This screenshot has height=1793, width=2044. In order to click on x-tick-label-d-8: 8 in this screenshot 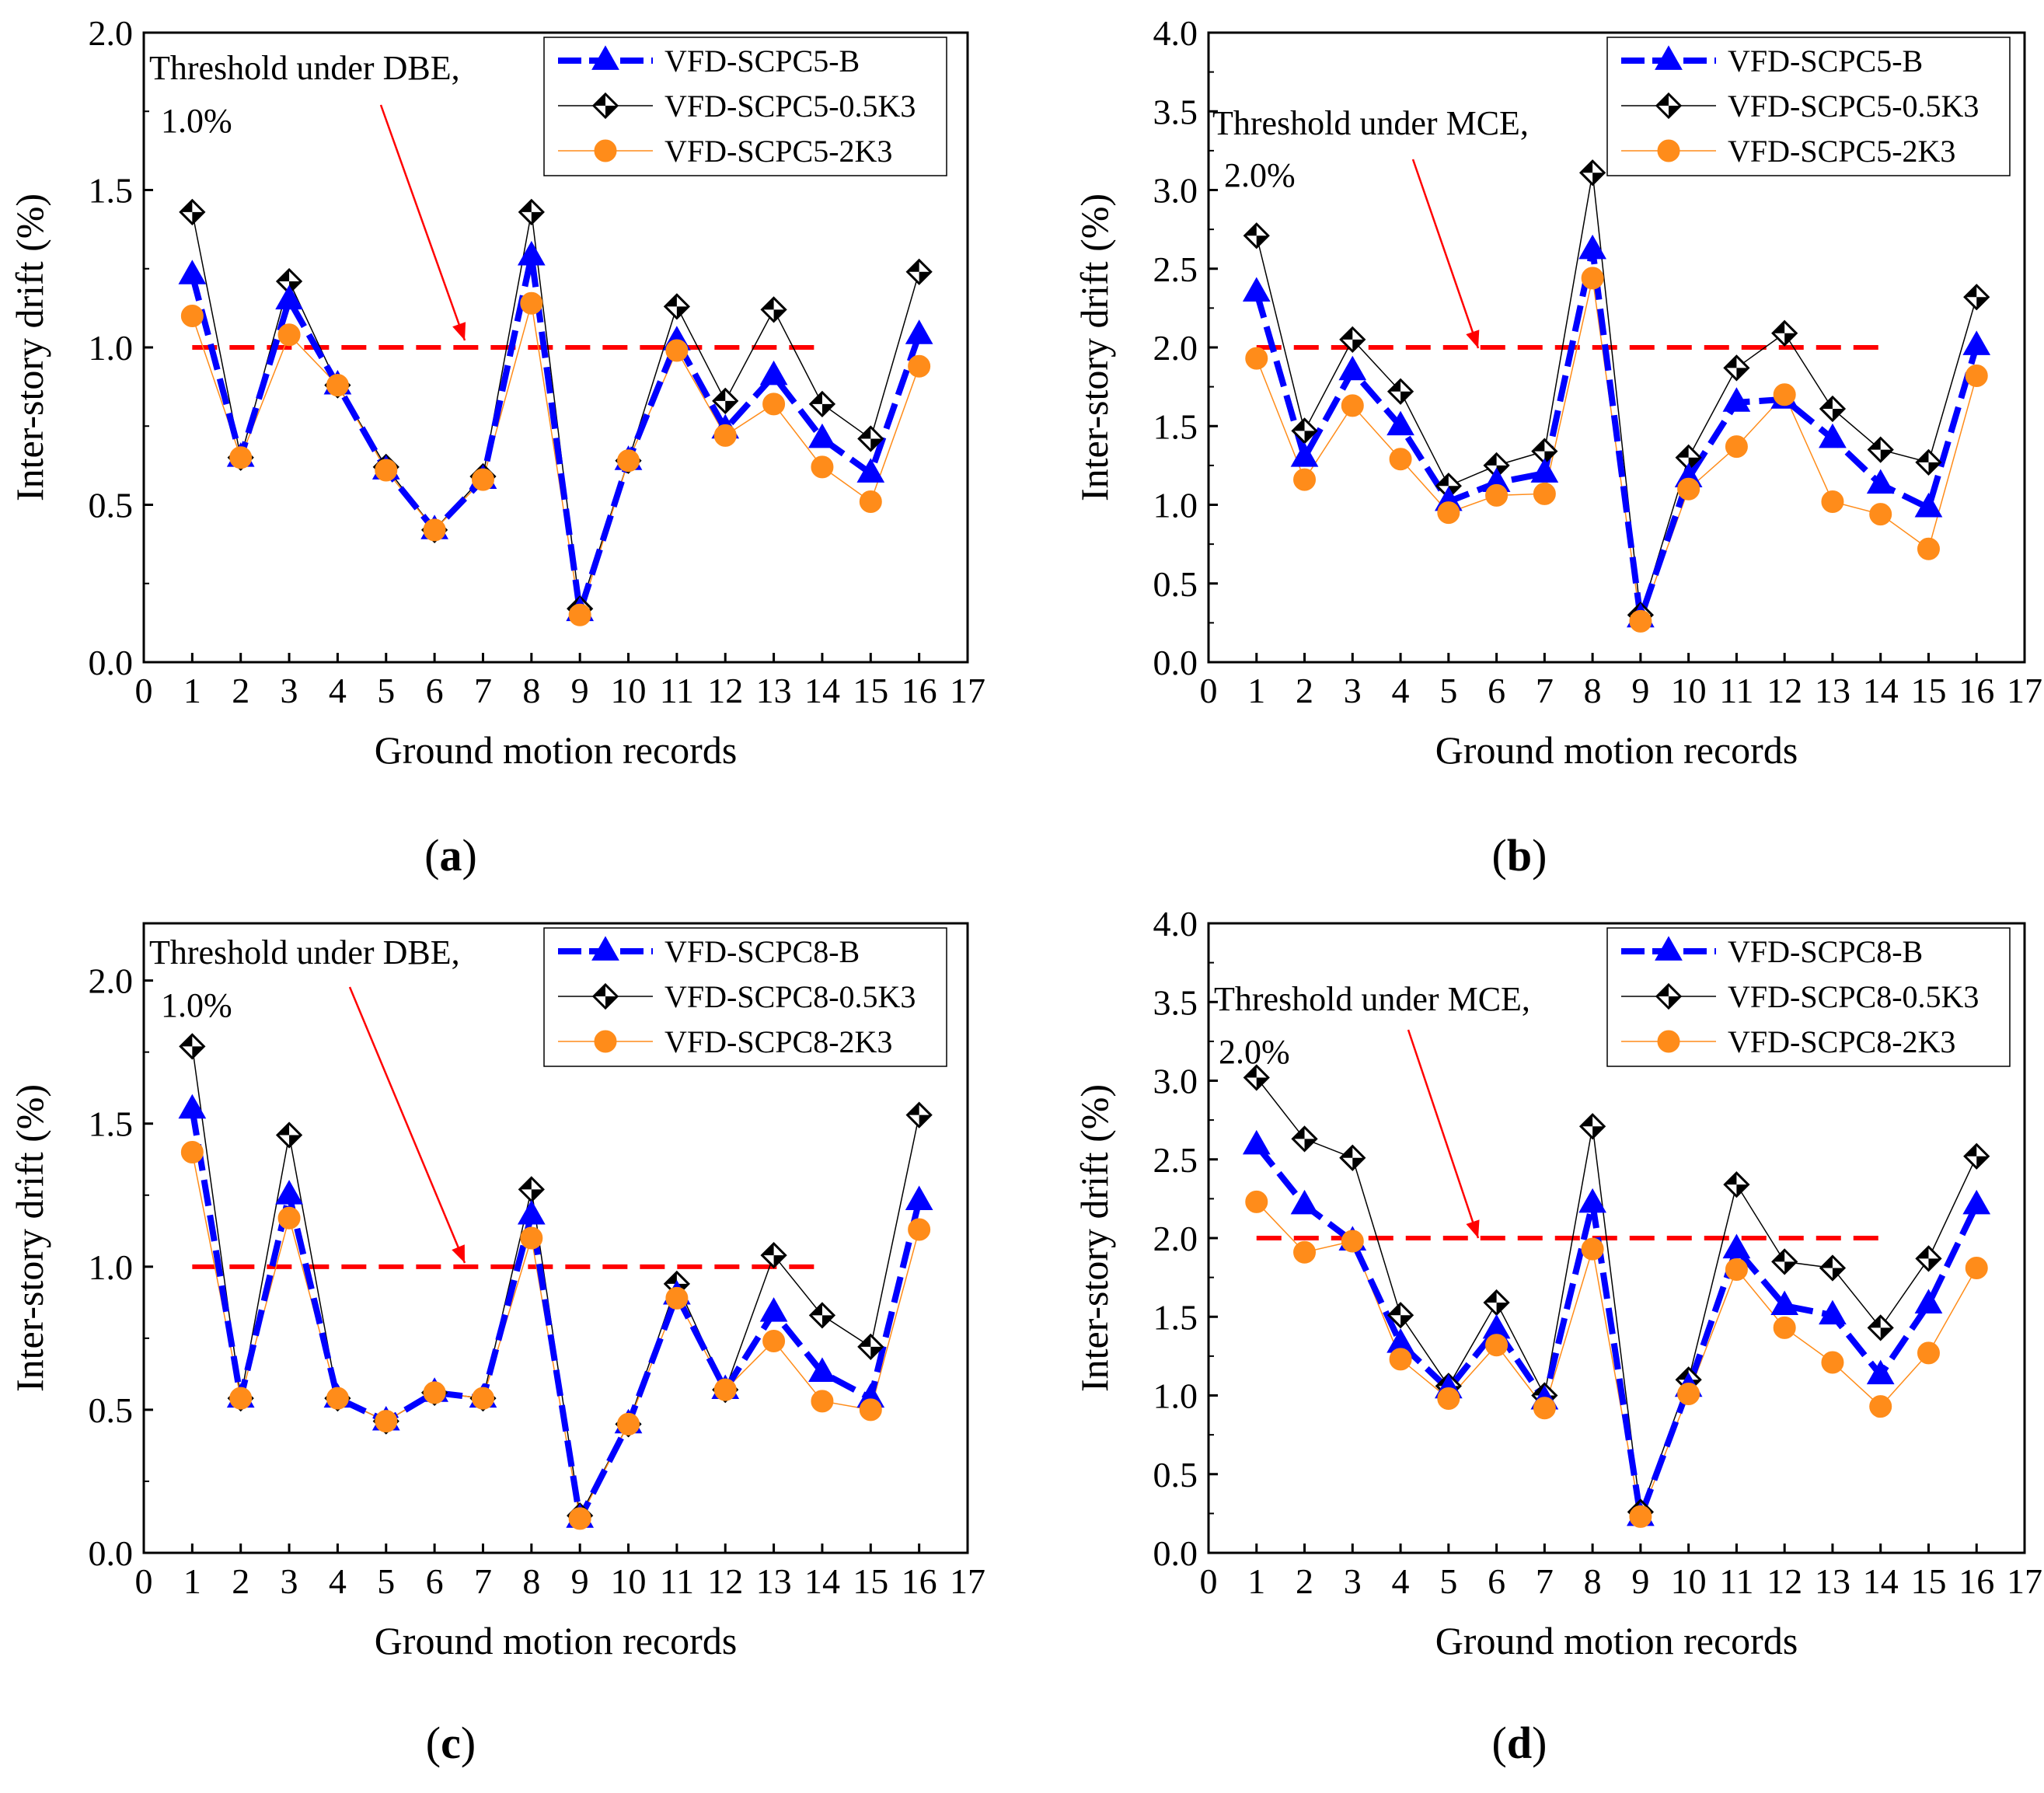, I will do `click(1593, 1581)`.